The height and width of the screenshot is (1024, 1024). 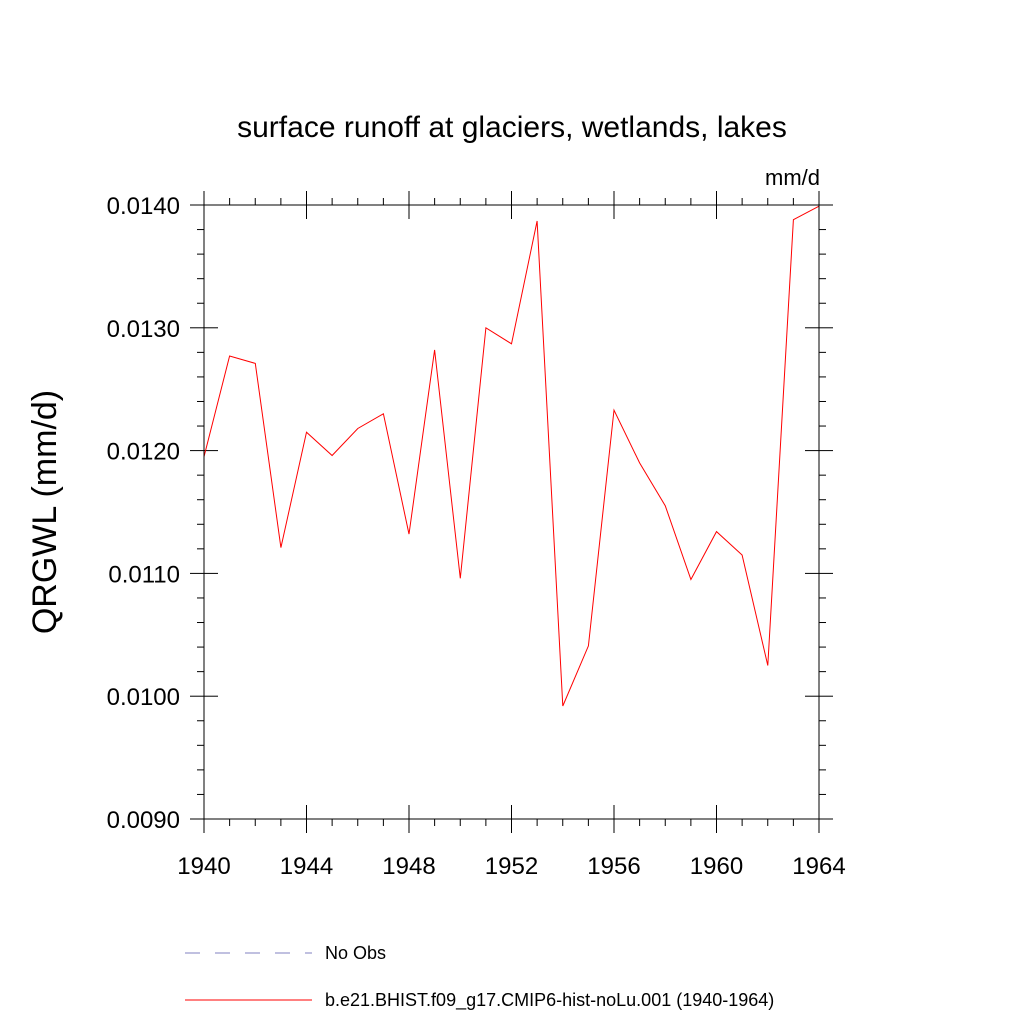 I want to click on x-tick-label: 1952, so click(x=511, y=866).